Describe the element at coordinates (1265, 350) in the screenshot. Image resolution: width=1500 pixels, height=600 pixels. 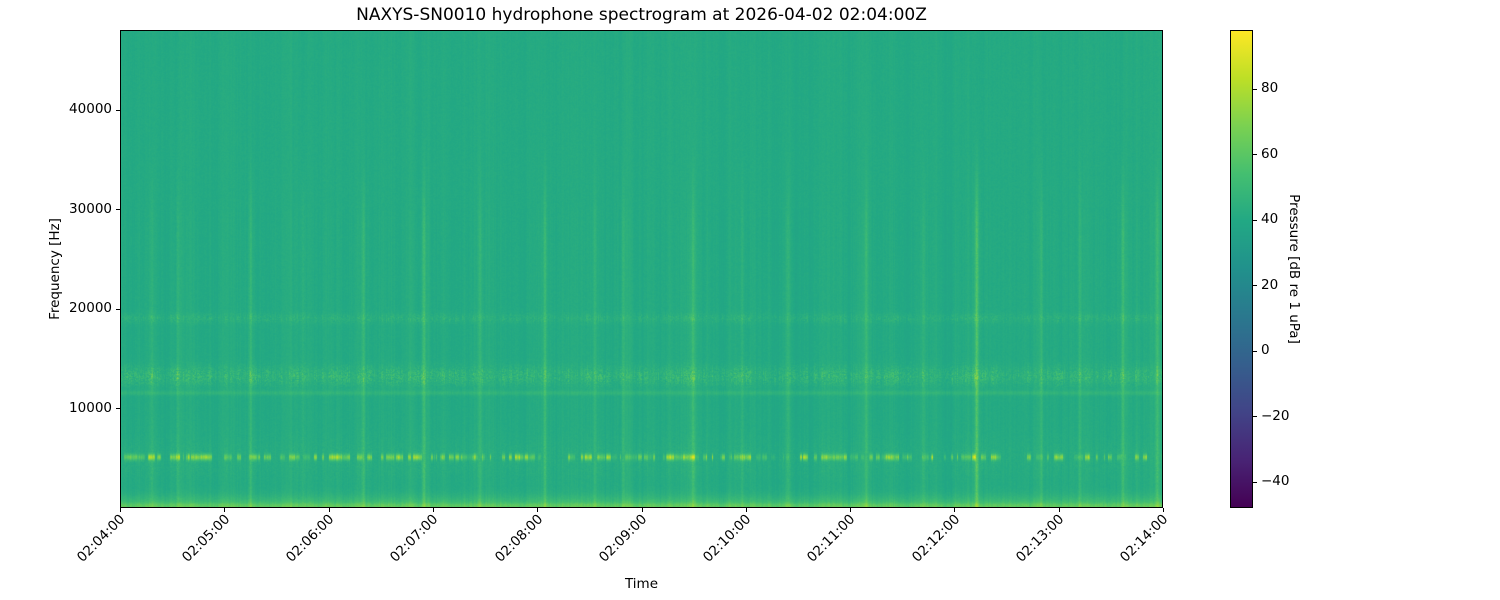
I see `colorbar-tick-label: 0` at that location.